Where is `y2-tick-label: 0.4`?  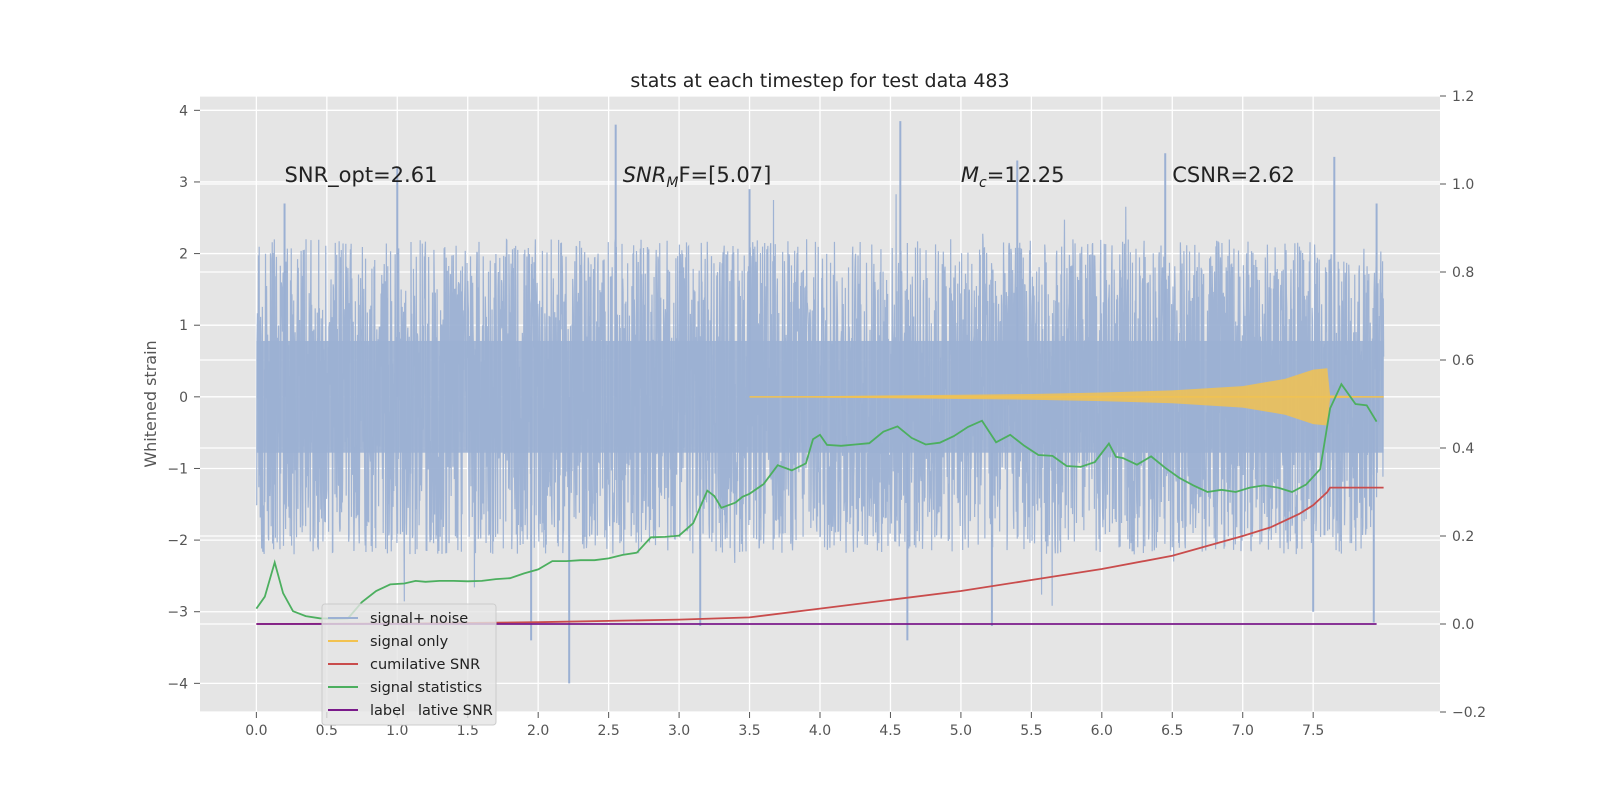 y2-tick-label: 0.4 is located at coordinates (1463, 449).